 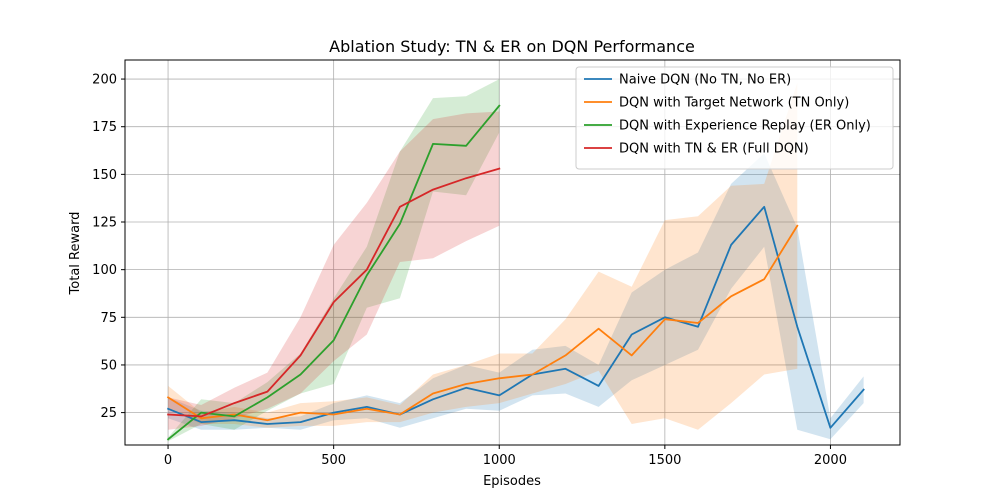 What do you see at coordinates (664, 460) in the screenshot?
I see `x-tick-label-3: 1500` at bounding box center [664, 460].